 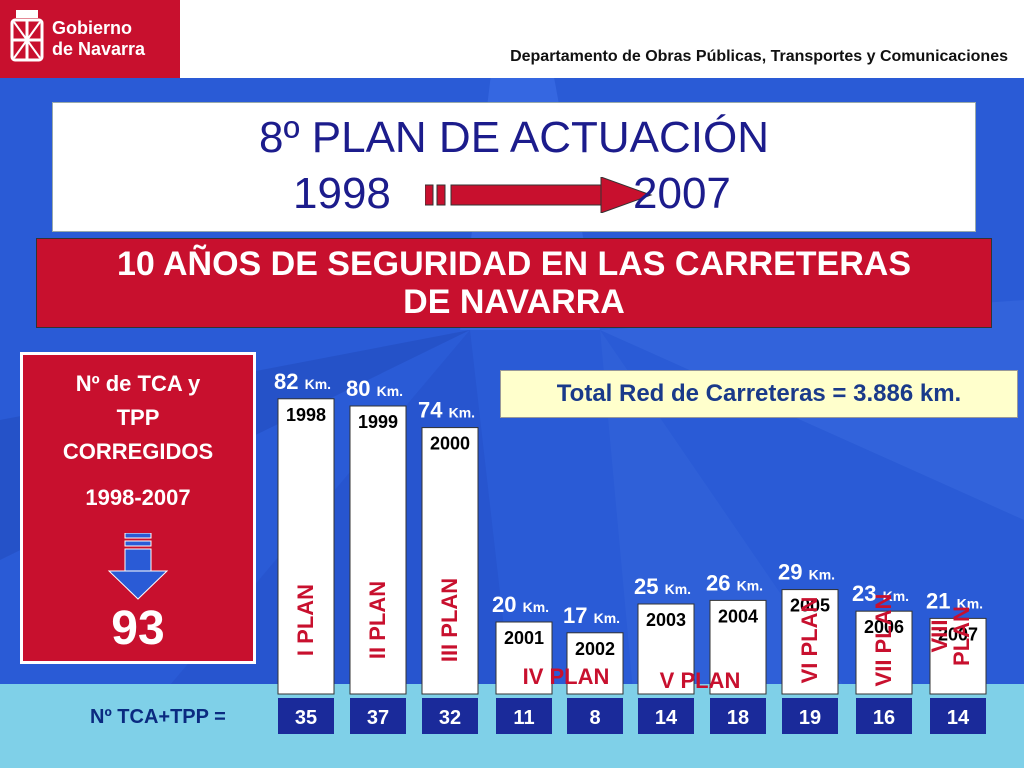 What do you see at coordinates (810, 606) in the screenshot?
I see `year-label: 2005` at bounding box center [810, 606].